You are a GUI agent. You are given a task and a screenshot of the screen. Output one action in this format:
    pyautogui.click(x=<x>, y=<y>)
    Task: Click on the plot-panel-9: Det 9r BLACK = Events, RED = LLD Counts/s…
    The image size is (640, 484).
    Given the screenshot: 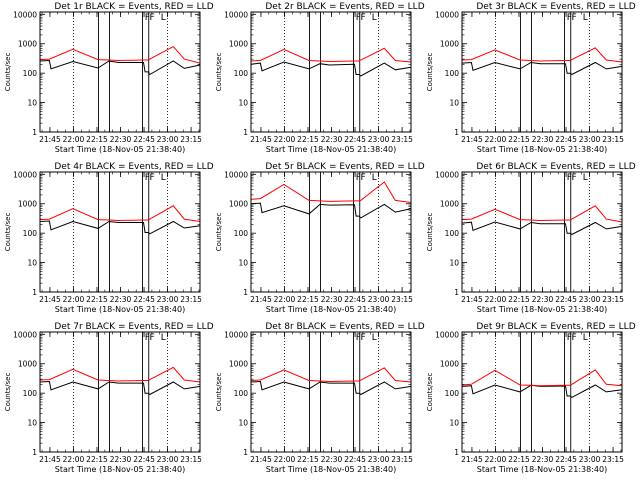 What is the action you would take?
    pyautogui.click(x=531, y=398)
    